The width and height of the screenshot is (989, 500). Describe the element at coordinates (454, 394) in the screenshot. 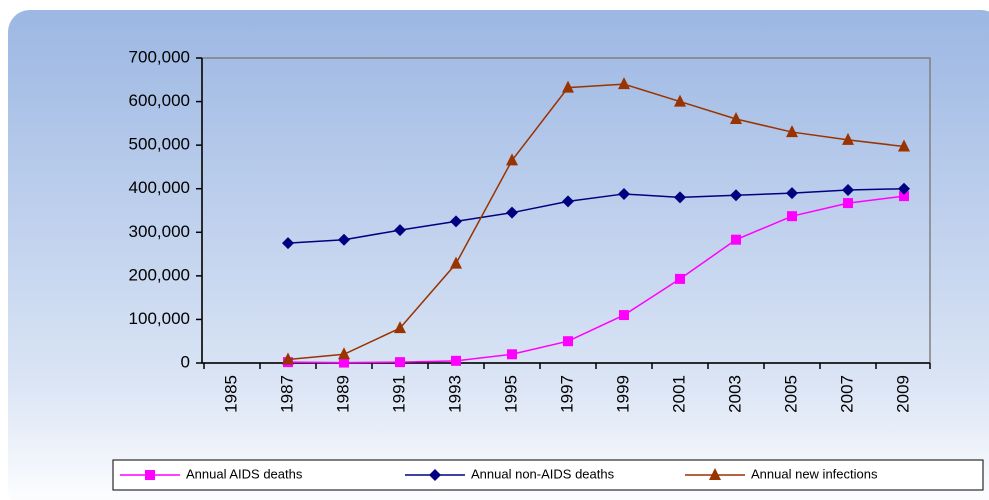

I see `x-tick-label: 1993` at that location.